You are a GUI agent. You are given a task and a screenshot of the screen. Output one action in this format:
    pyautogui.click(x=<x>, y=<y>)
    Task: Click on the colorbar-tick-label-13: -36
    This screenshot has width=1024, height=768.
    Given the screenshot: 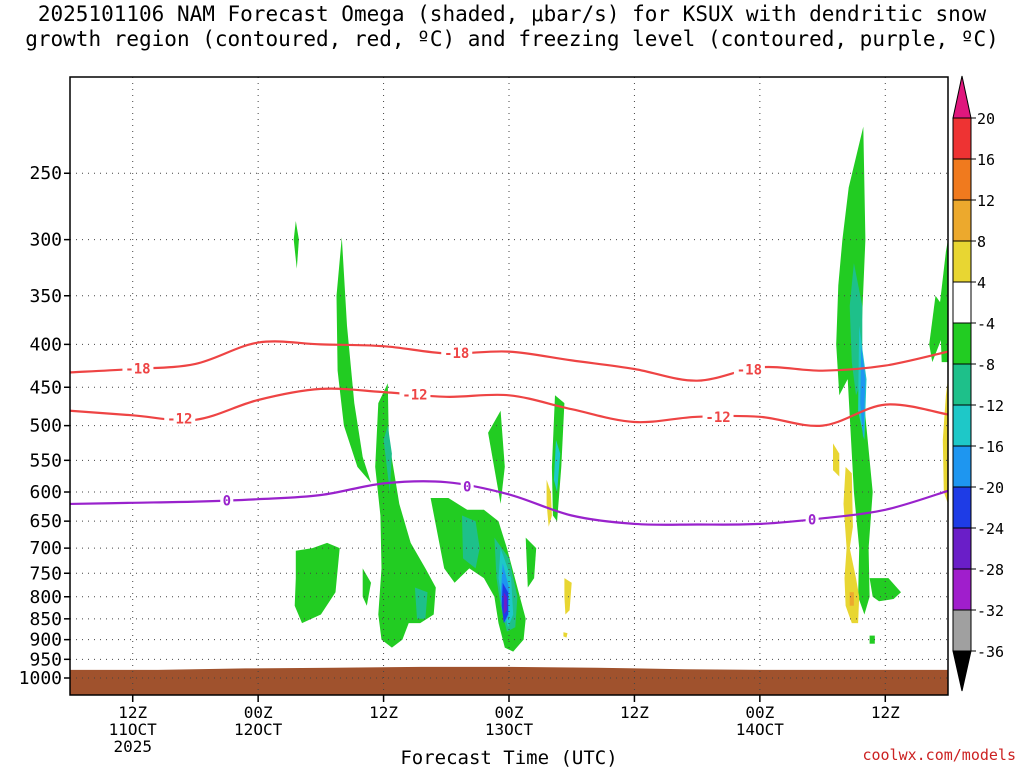 What is the action you would take?
    pyautogui.click(x=990, y=652)
    